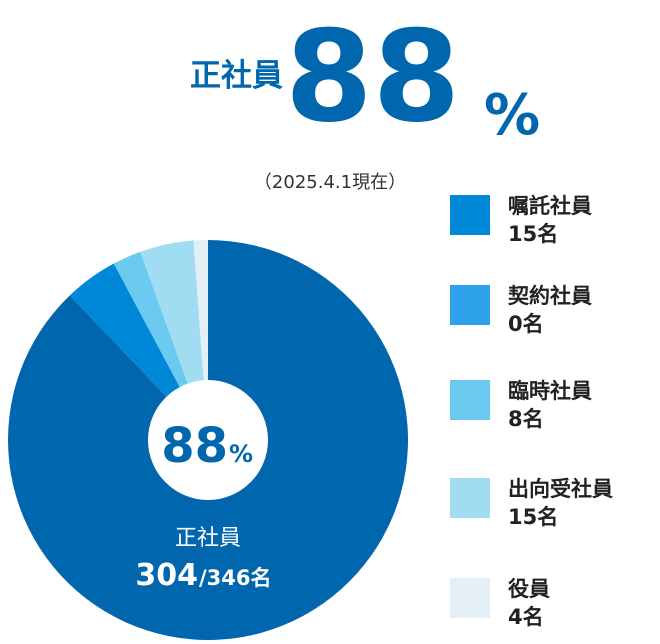 Image resolution: width=660 pixels, height=644 pixels. What do you see at coordinates (529, 589) in the screenshot?
I see `legend-label: 役員` at bounding box center [529, 589].